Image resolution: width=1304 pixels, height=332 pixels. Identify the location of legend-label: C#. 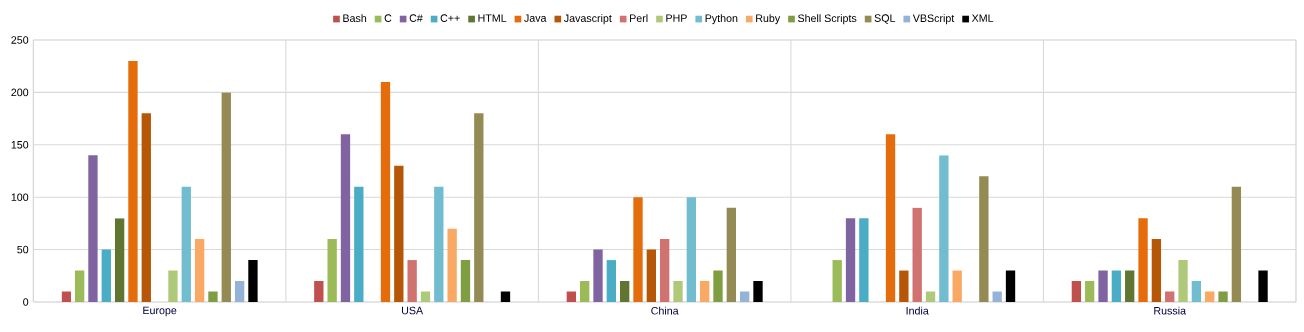
(416, 18).